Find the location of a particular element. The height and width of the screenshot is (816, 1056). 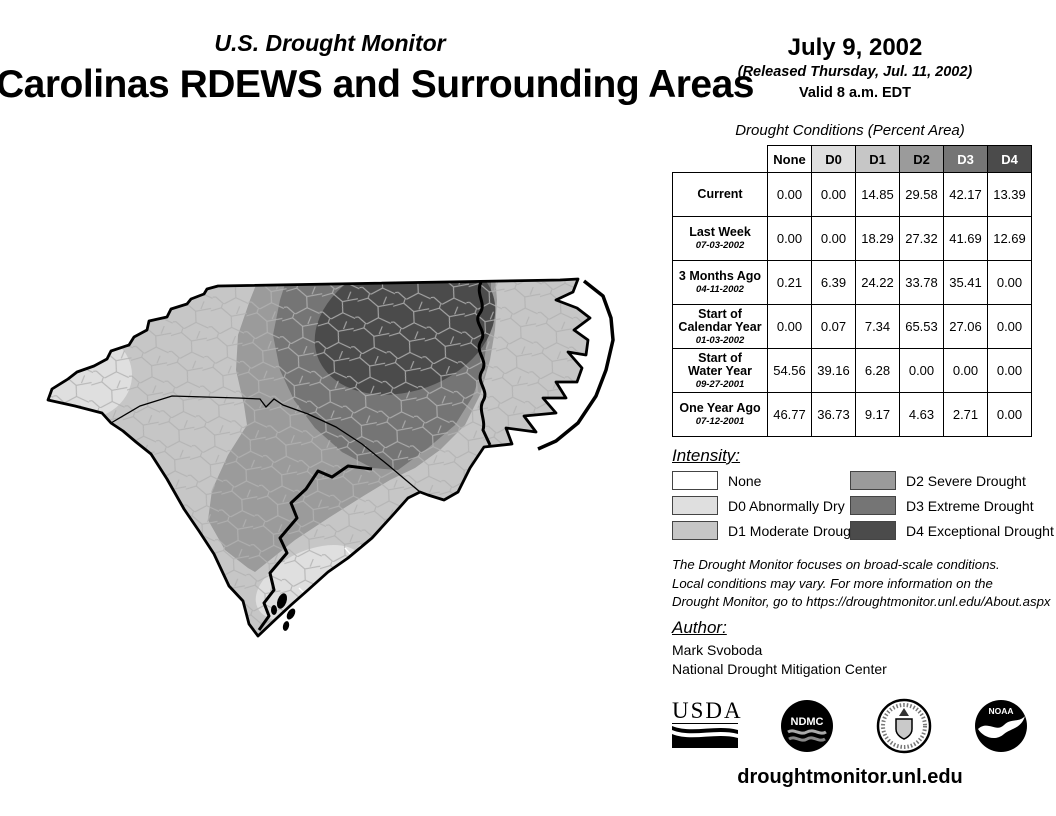

legend-item-d3: D3 Extreme Drought is located at coordinates (952, 505).